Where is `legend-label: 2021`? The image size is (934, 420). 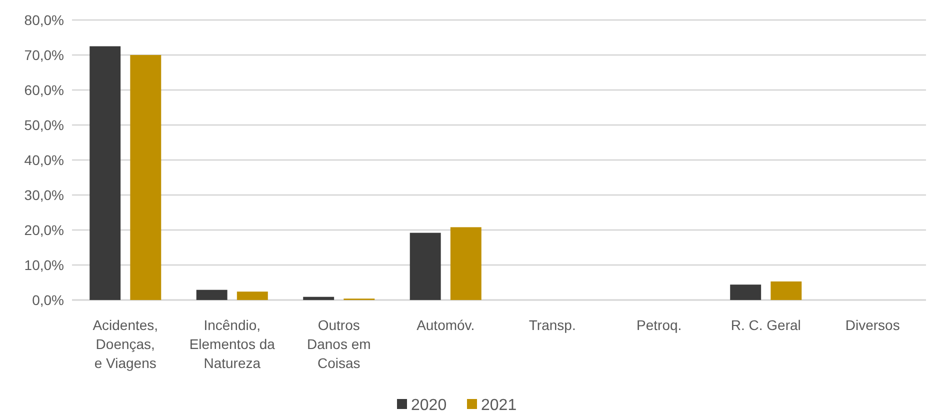
legend-label: 2021 is located at coordinates (499, 405).